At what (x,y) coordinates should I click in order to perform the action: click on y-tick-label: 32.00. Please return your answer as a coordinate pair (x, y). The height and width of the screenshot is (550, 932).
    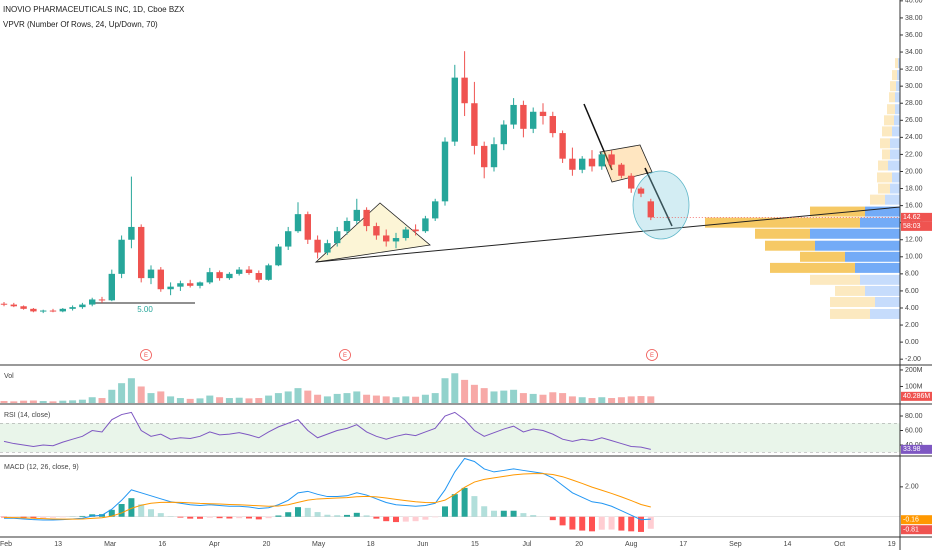
    Looking at the image, I should click on (914, 69).